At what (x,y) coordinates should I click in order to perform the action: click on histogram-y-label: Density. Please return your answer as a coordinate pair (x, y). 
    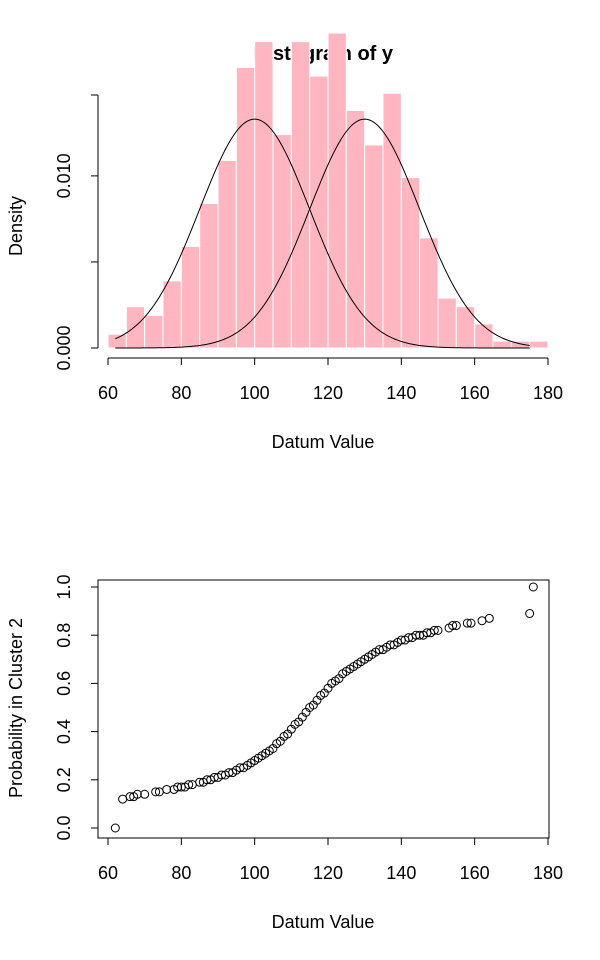
    Looking at the image, I should click on (16, 226).